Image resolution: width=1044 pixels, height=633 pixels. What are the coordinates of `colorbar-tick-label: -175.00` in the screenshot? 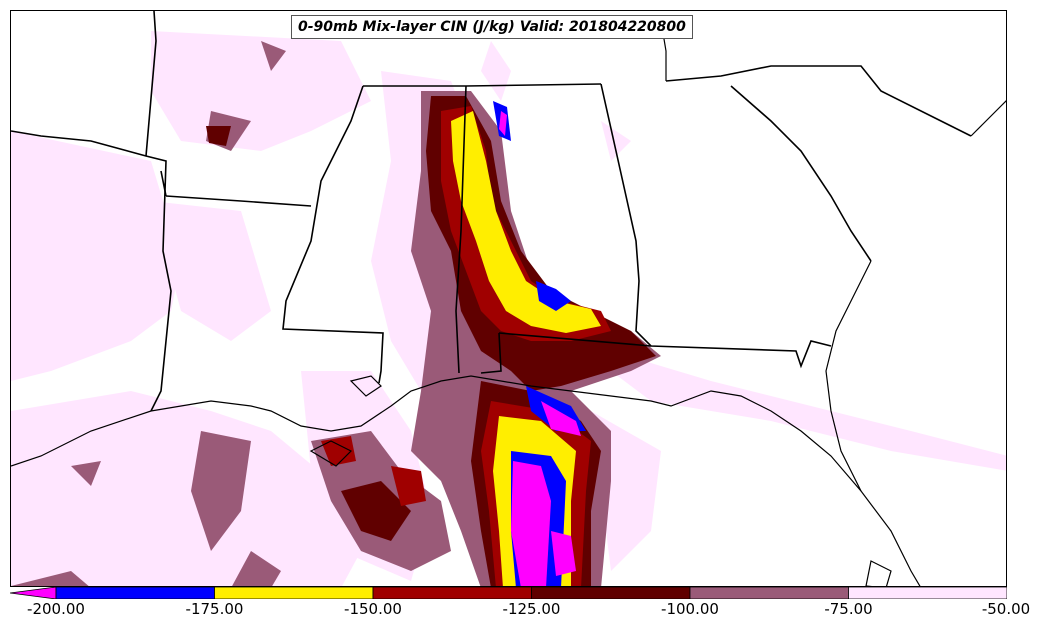 It's located at (214, 609).